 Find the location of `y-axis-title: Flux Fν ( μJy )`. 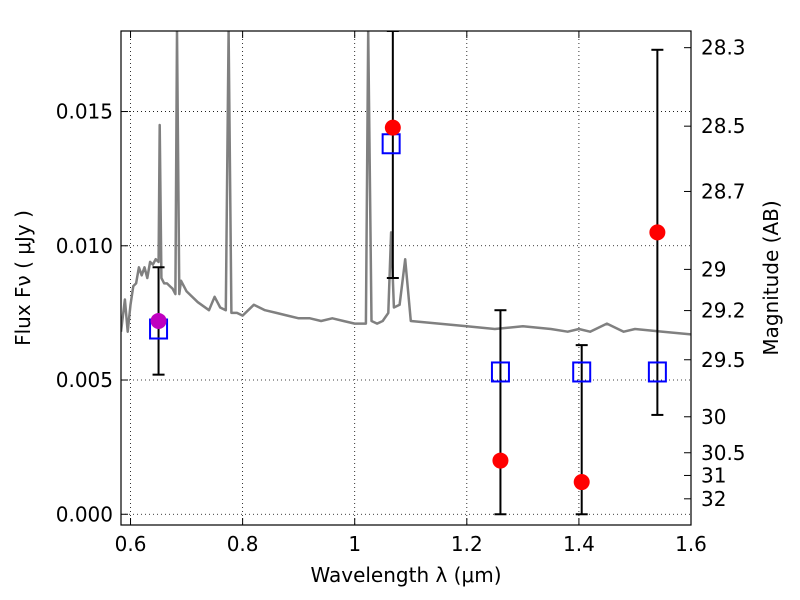

y-axis-title: Flux Fν ( μJy ) is located at coordinates (23, 278).